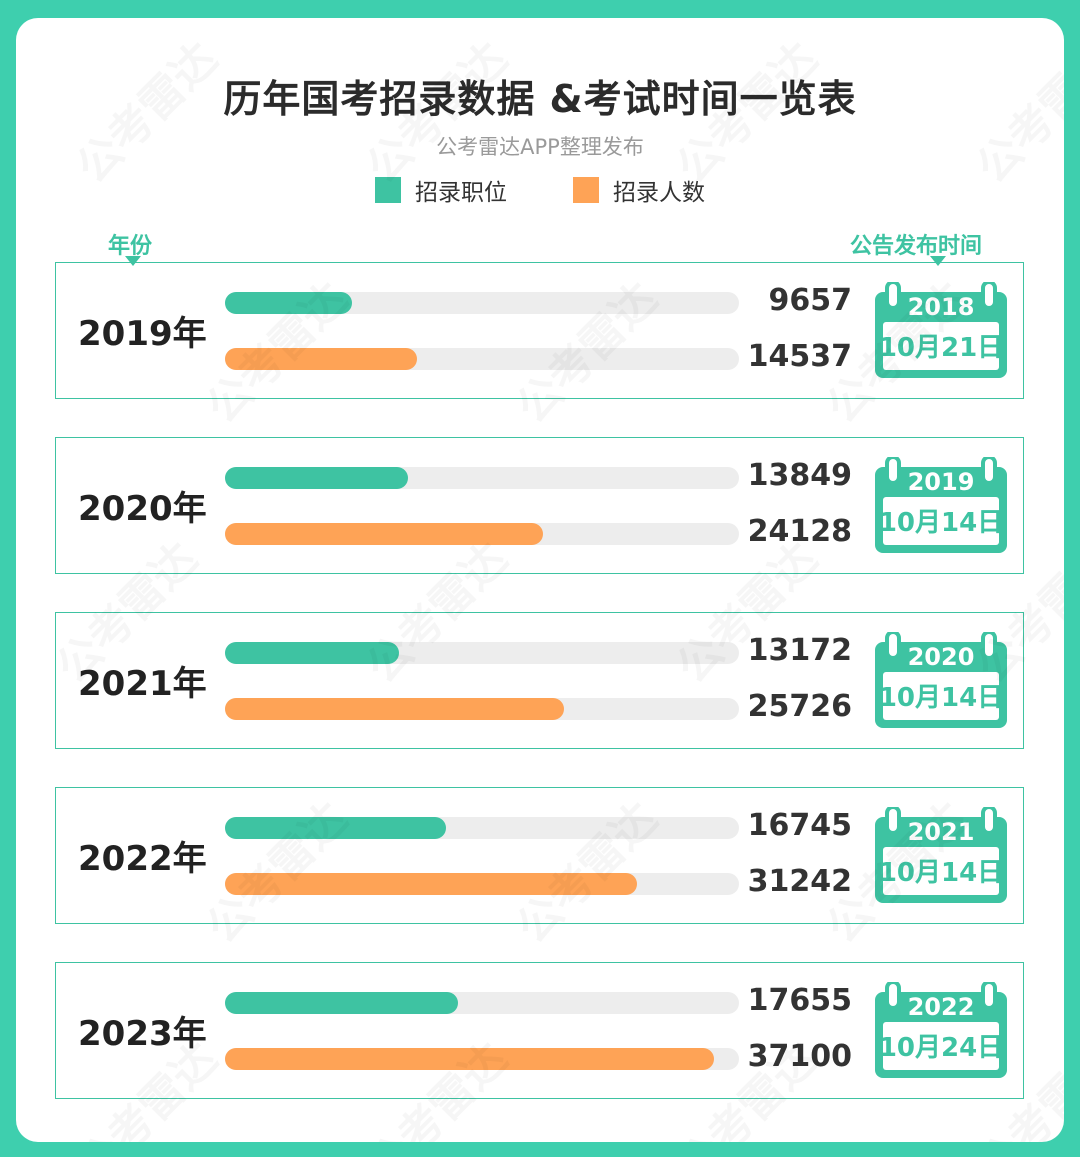  I want to click on announcement-year: 2020, so click(941, 657).